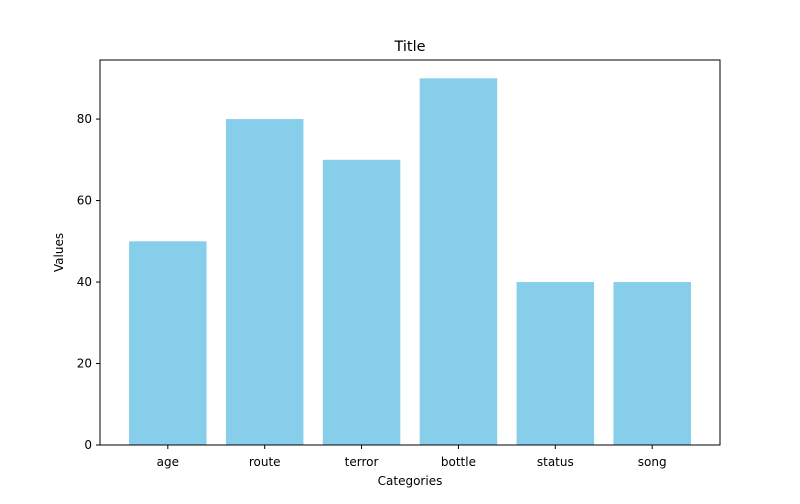  Describe the element at coordinates (361, 302) in the screenshot. I see `bar-terror` at that location.